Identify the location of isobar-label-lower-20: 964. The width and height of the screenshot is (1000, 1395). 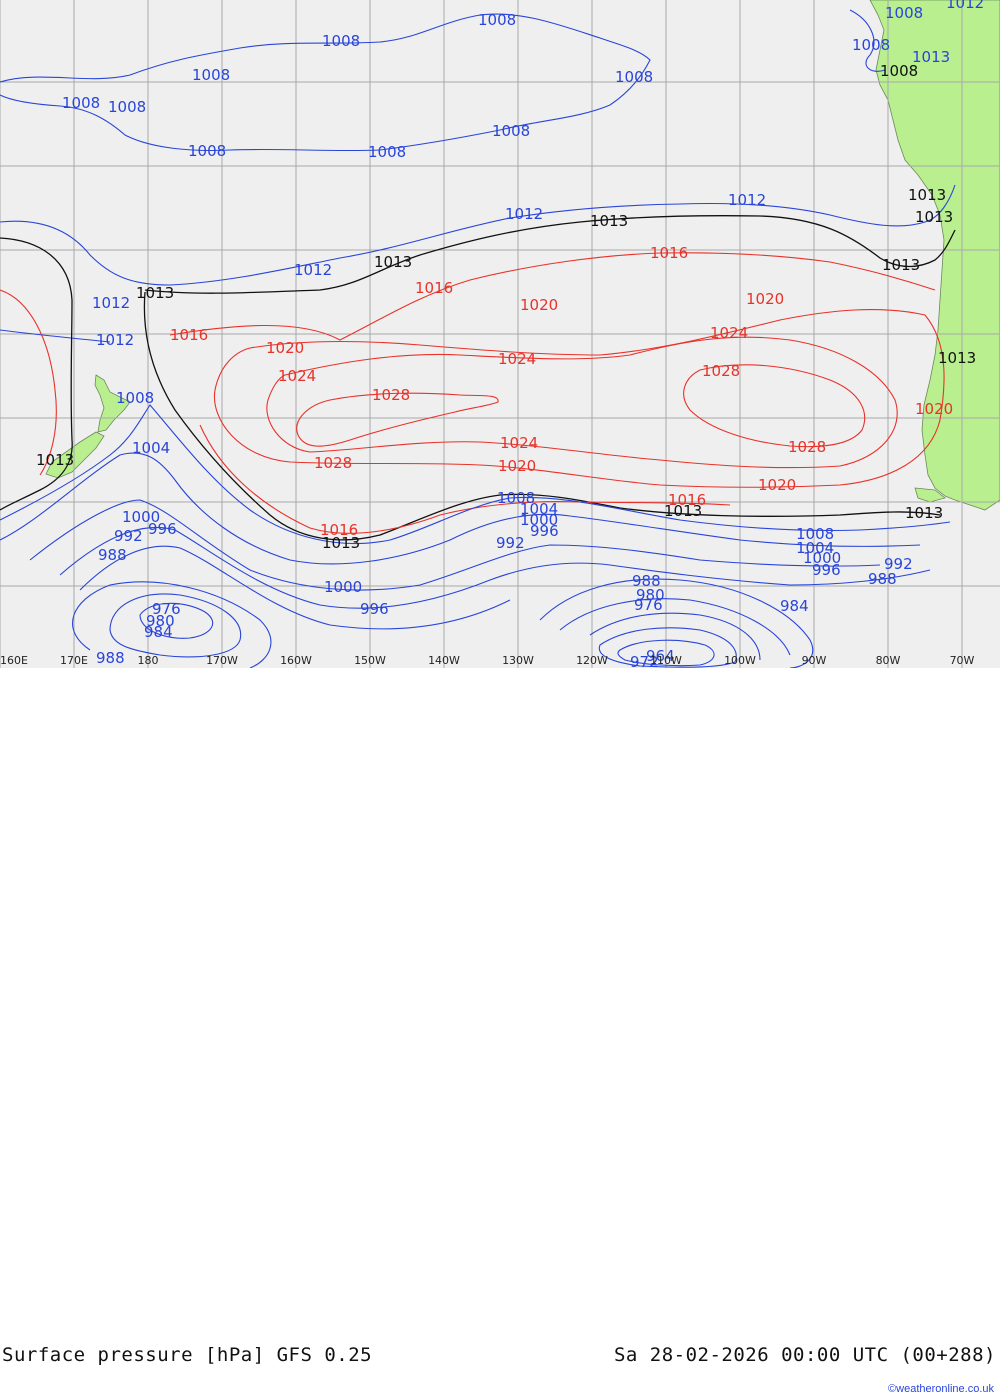
(660, 656).